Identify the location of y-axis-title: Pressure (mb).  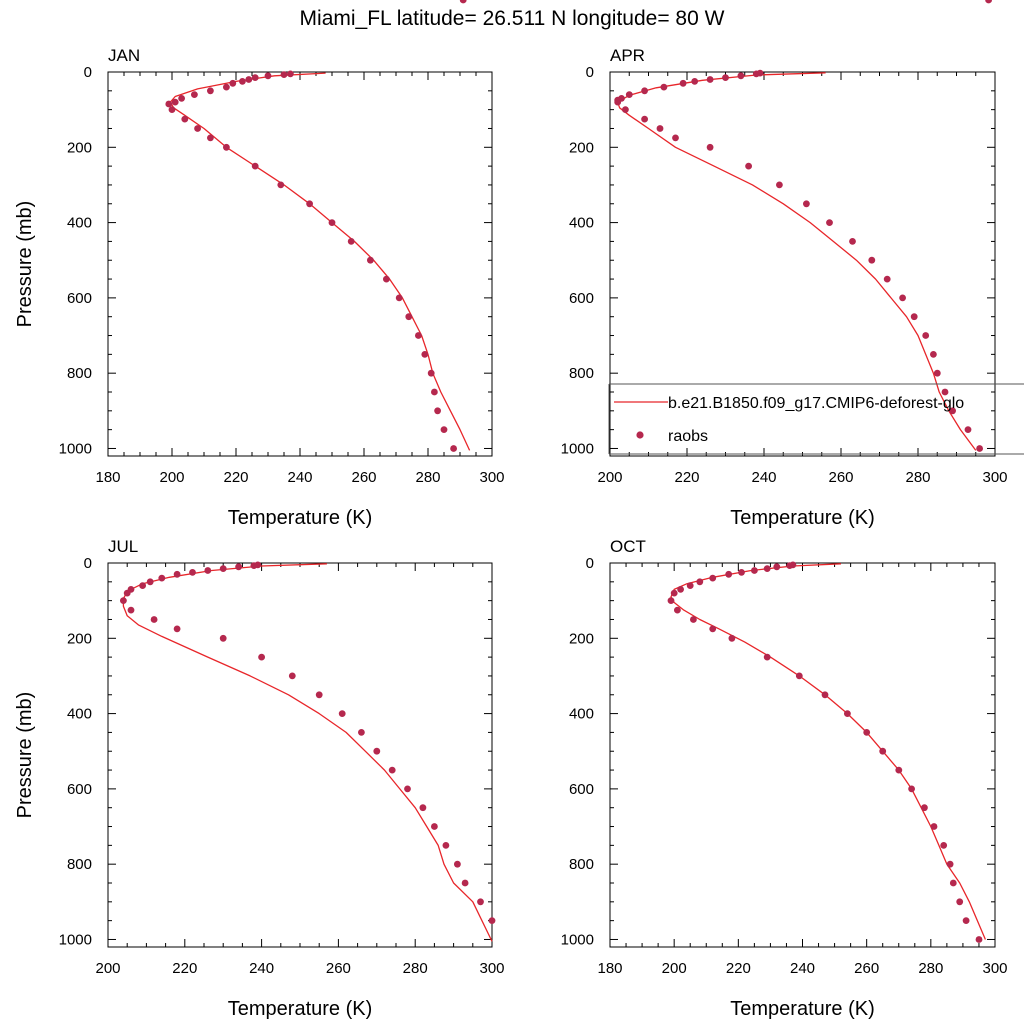
(25, 264).